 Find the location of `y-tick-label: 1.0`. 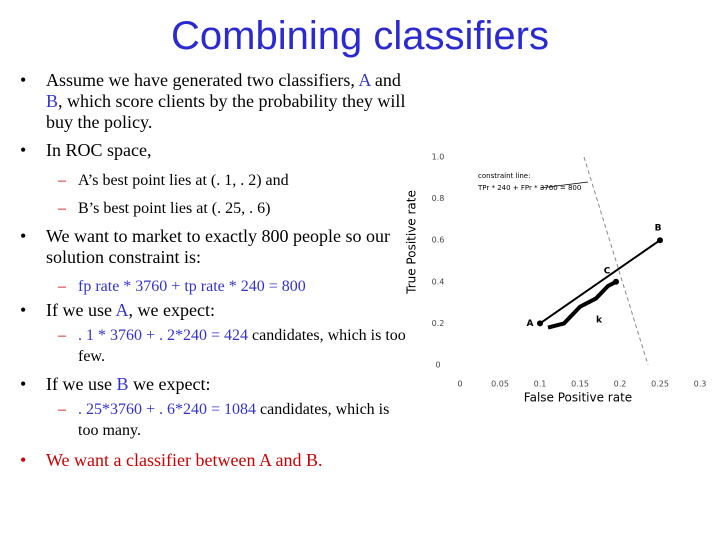

y-tick-label: 1.0 is located at coordinates (438, 157).